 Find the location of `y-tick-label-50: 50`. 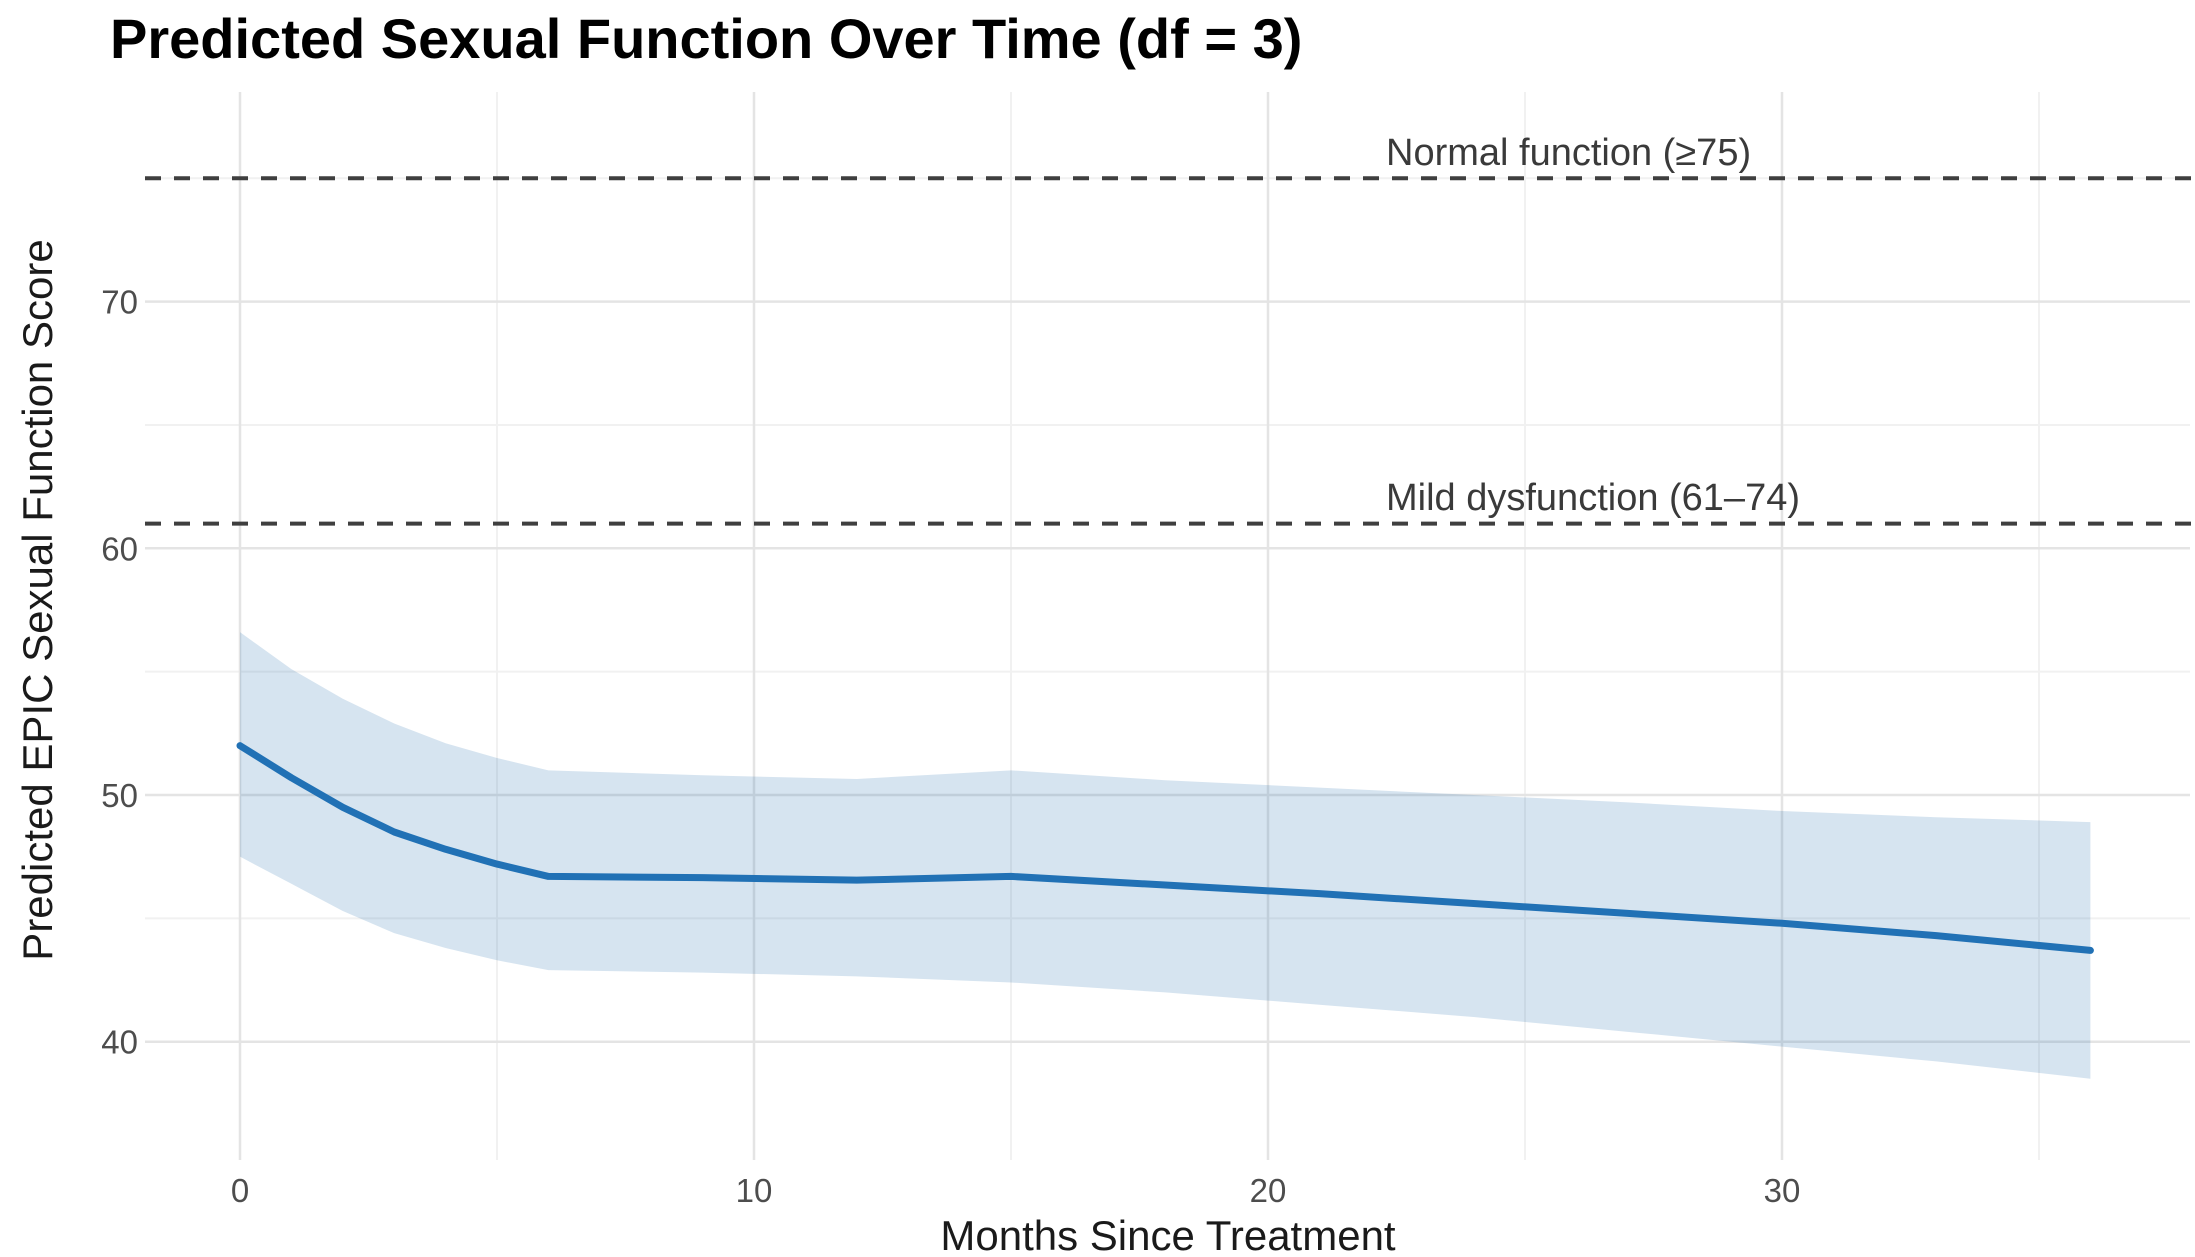

y-tick-label-50: 50 is located at coordinates (119, 795).